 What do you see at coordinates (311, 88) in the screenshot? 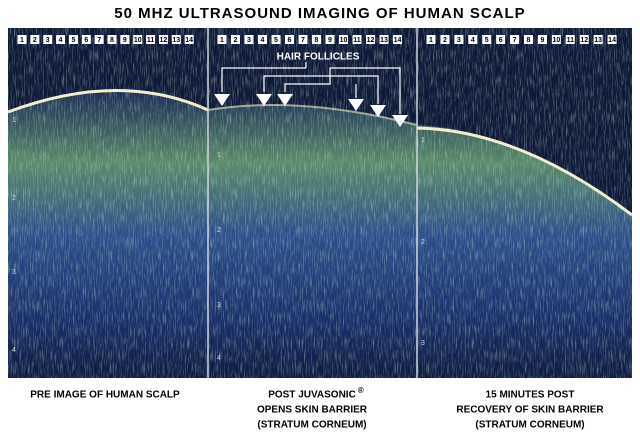
I see `follicle-callout` at bounding box center [311, 88].